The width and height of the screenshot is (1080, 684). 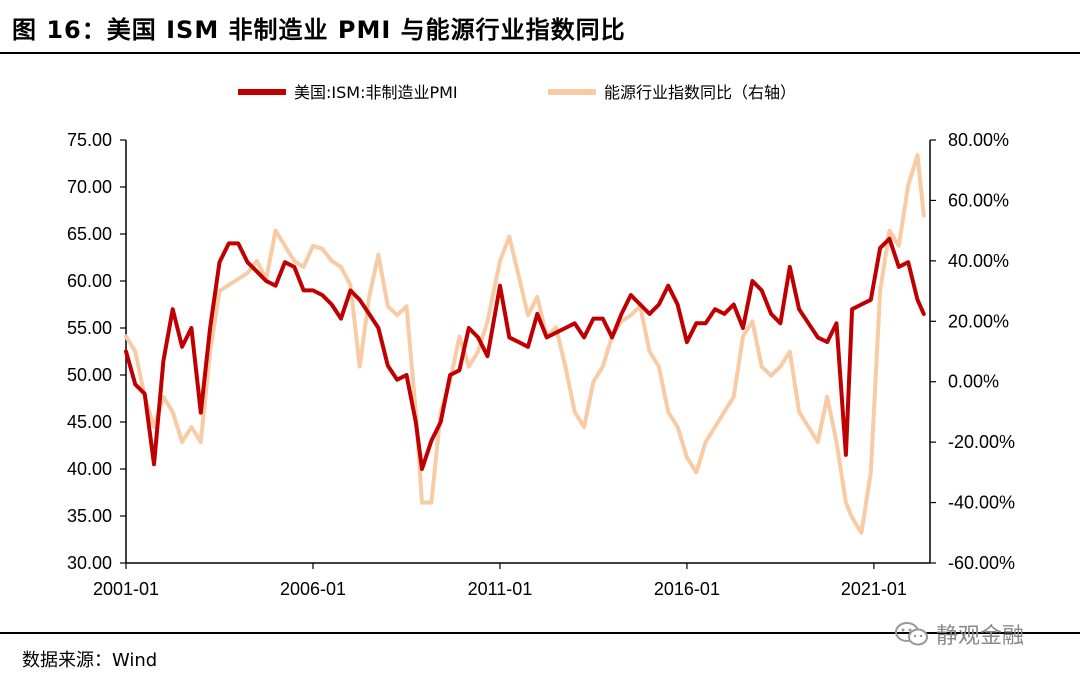 I want to click on legend-label-energy: 能源行业指数同比（右轴）, so click(x=700, y=92).